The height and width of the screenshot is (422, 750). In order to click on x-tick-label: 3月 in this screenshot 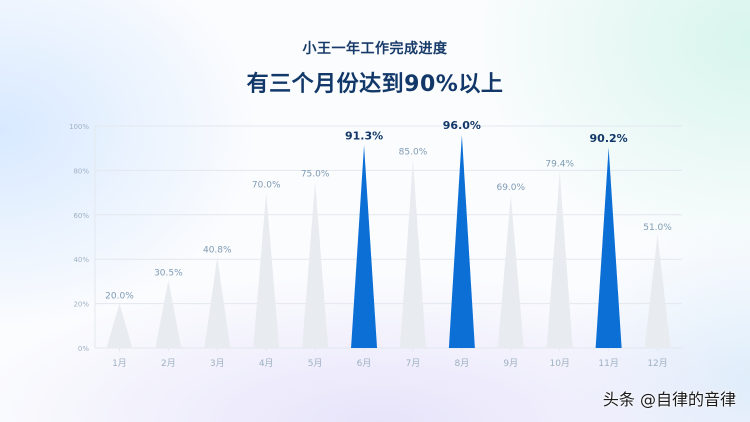, I will do `click(217, 363)`.